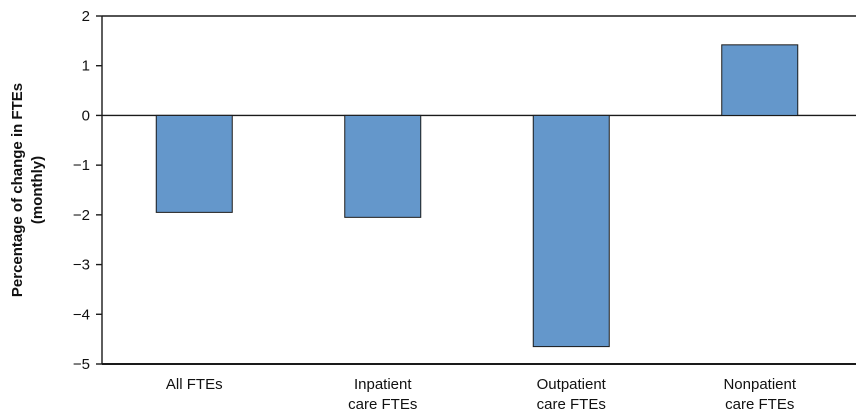 The width and height of the screenshot is (856, 420). Describe the element at coordinates (759, 384) in the screenshot. I see `category-label: Nonpatient` at that location.